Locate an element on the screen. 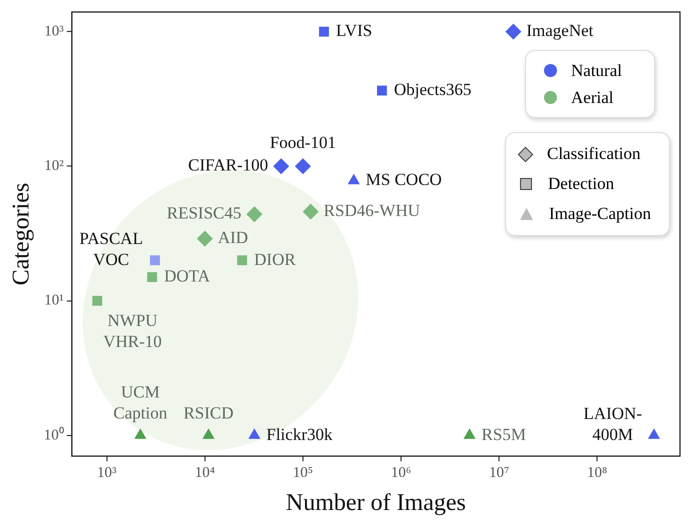 The image size is (688, 524). data-label: RSD46-WHU is located at coordinates (372, 210).